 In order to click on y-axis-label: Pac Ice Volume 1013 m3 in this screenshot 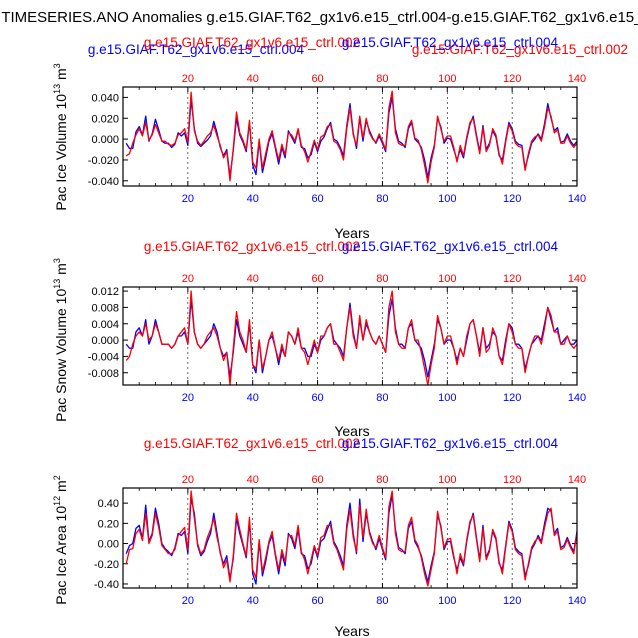, I will do `click(60, 136)`.